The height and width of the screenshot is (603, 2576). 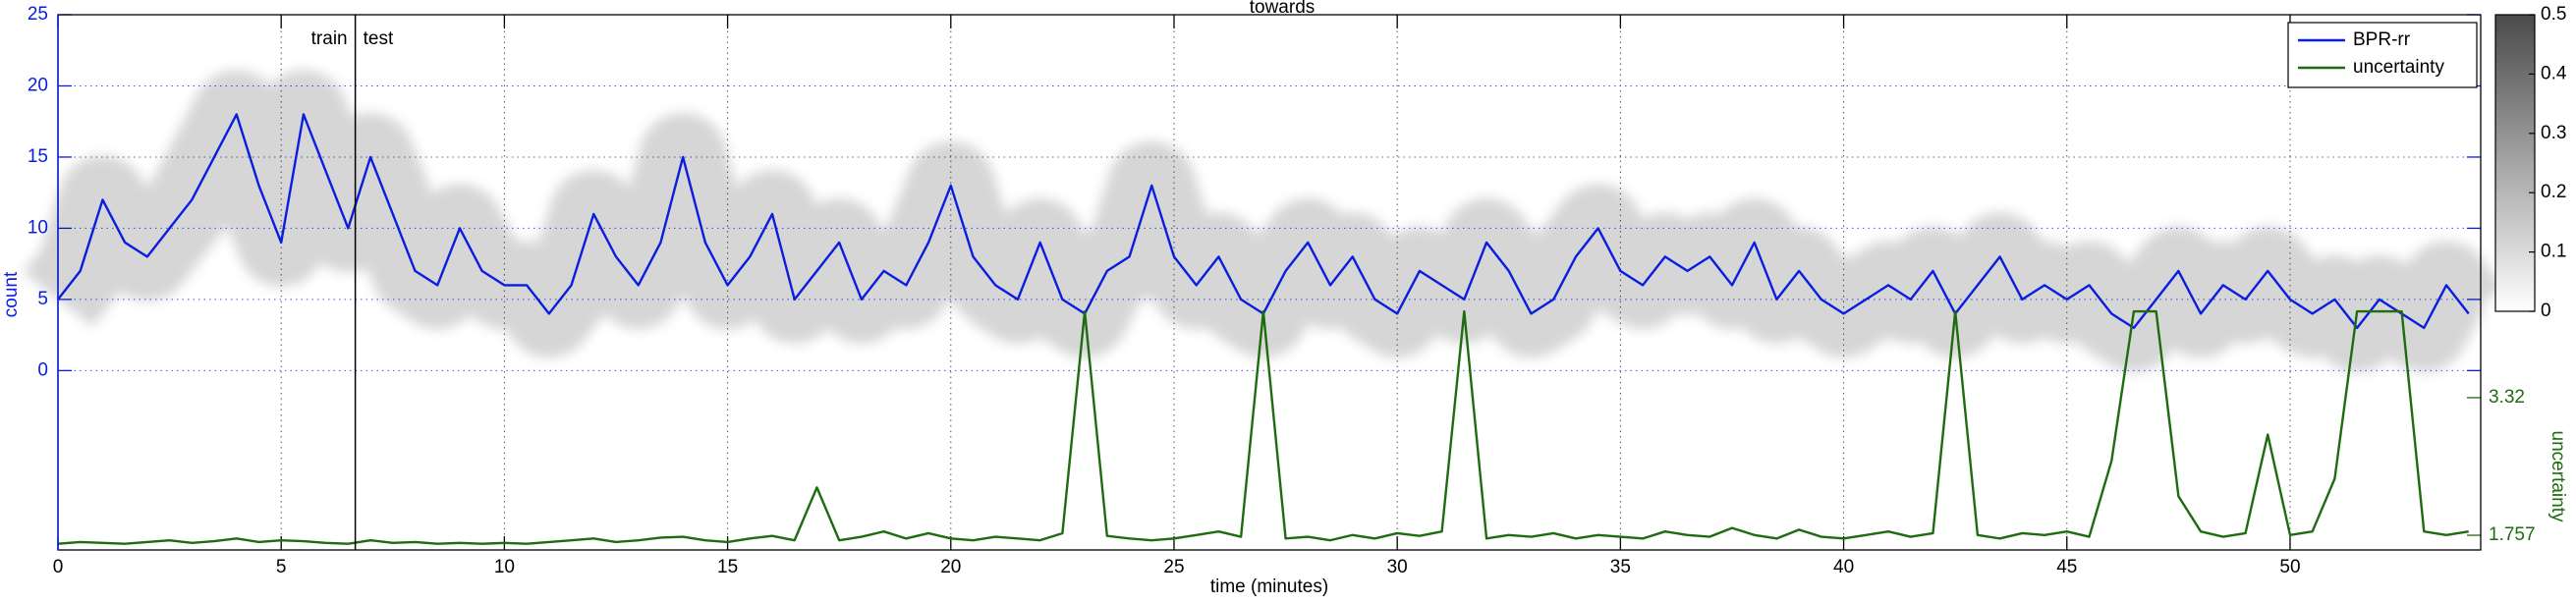 I want to click on legend-label: uncertainty, so click(x=2398, y=67).